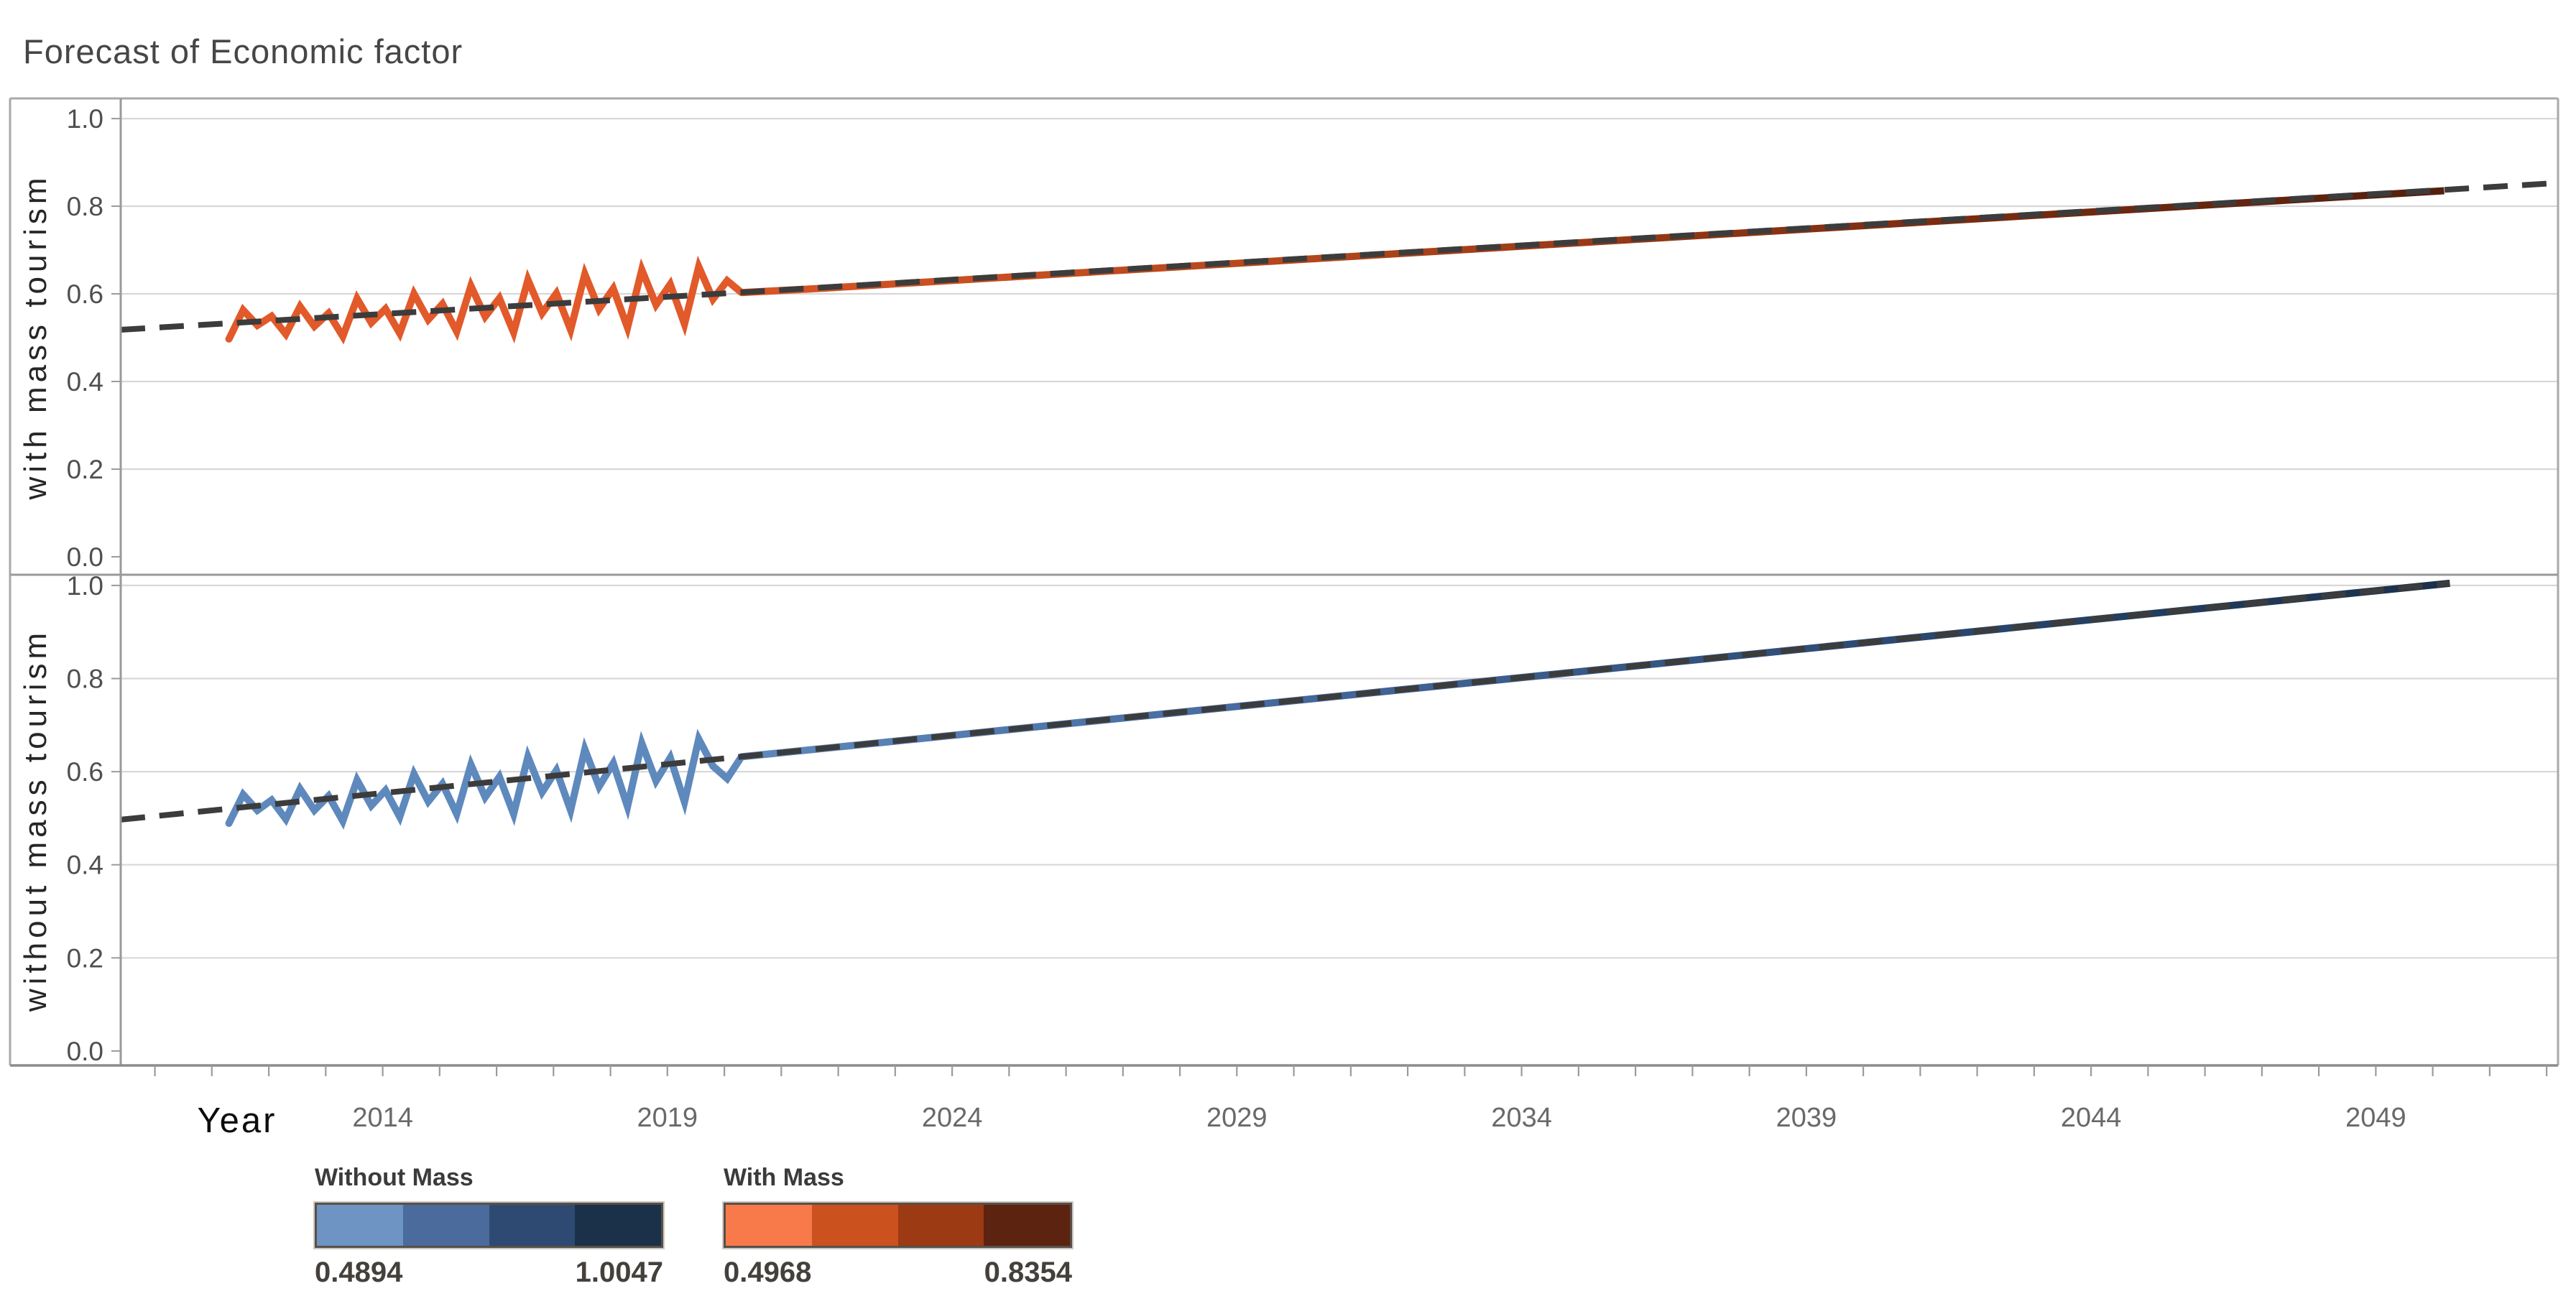 Image resolution: width=2576 pixels, height=1314 pixels. Describe the element at coordinates (784, 1177) in the screenshot. I see `legend-title: With Mass` at that location.